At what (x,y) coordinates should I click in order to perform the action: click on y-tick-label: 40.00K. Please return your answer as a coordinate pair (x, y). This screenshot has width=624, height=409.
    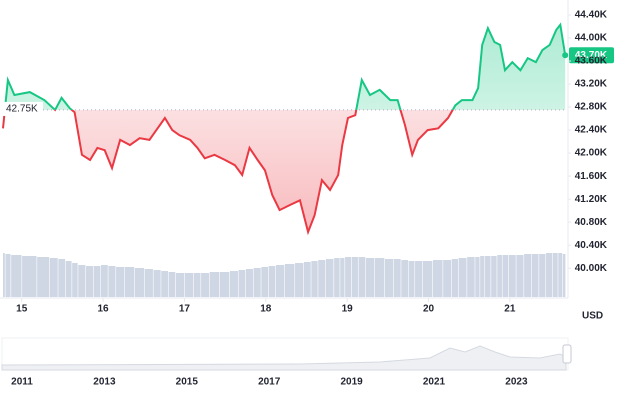
    Looking at the image, I should click on (591, 268).